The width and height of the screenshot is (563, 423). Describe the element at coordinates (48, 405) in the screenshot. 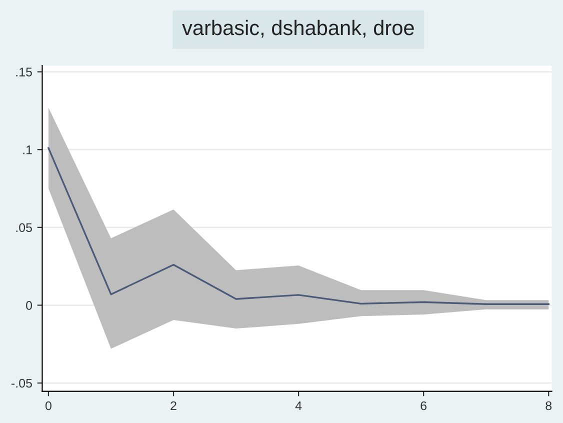

I see `x-tick-label: 0` at that location.